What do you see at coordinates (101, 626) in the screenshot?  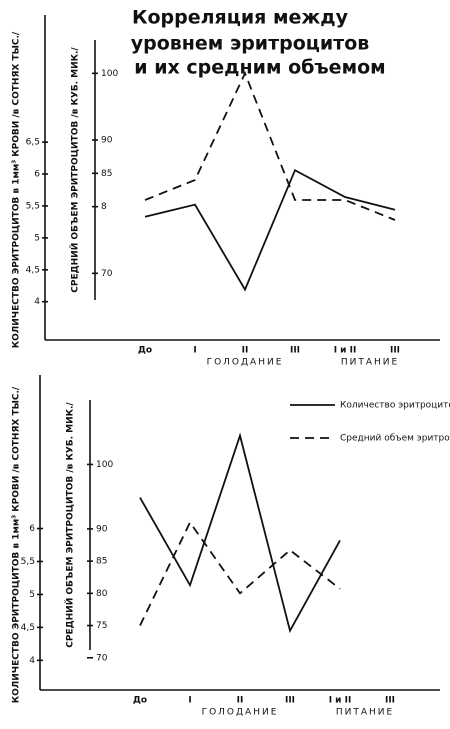 I see `y2-tick-label: 75` at bounding box center [101, 626].